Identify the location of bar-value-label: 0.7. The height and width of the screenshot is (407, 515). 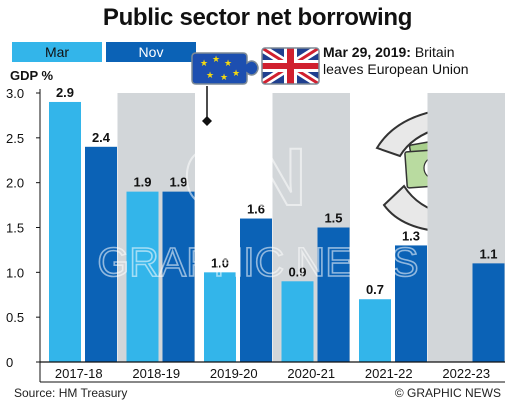
(375, 289).